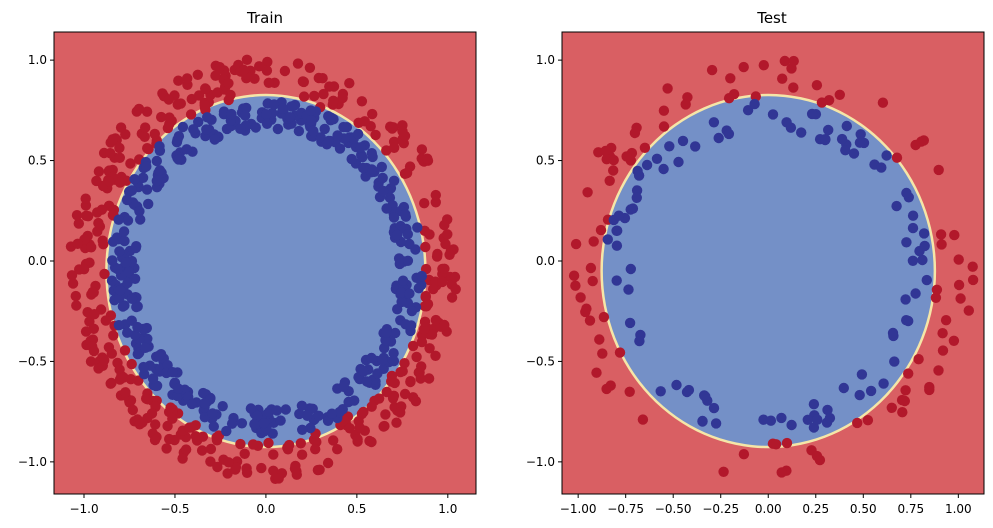 This screenshot has height=528, width=993. I want to click on train-y-tick-label: 0.5, so click(37, 161).